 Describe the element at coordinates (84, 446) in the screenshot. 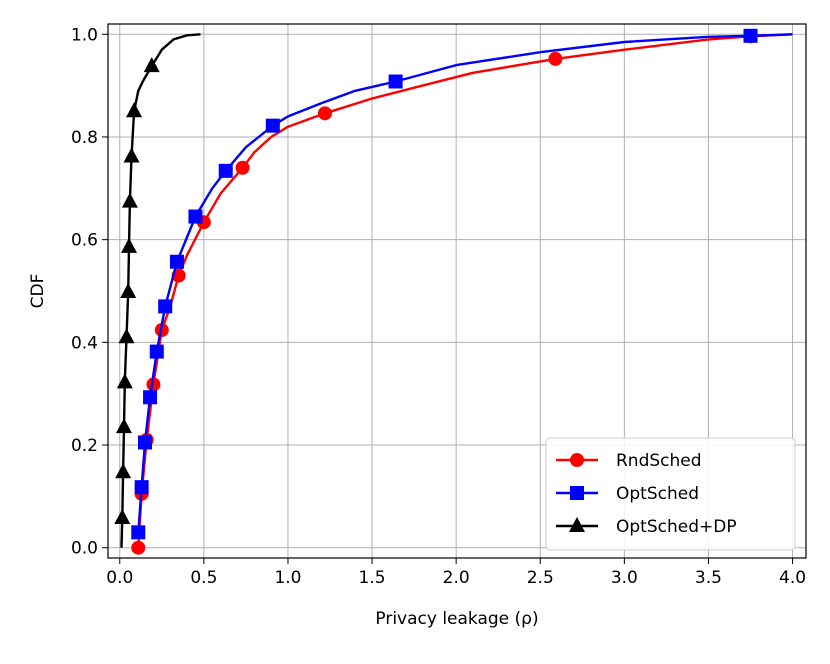

I see `y-tick-label: 0.2` at that location.